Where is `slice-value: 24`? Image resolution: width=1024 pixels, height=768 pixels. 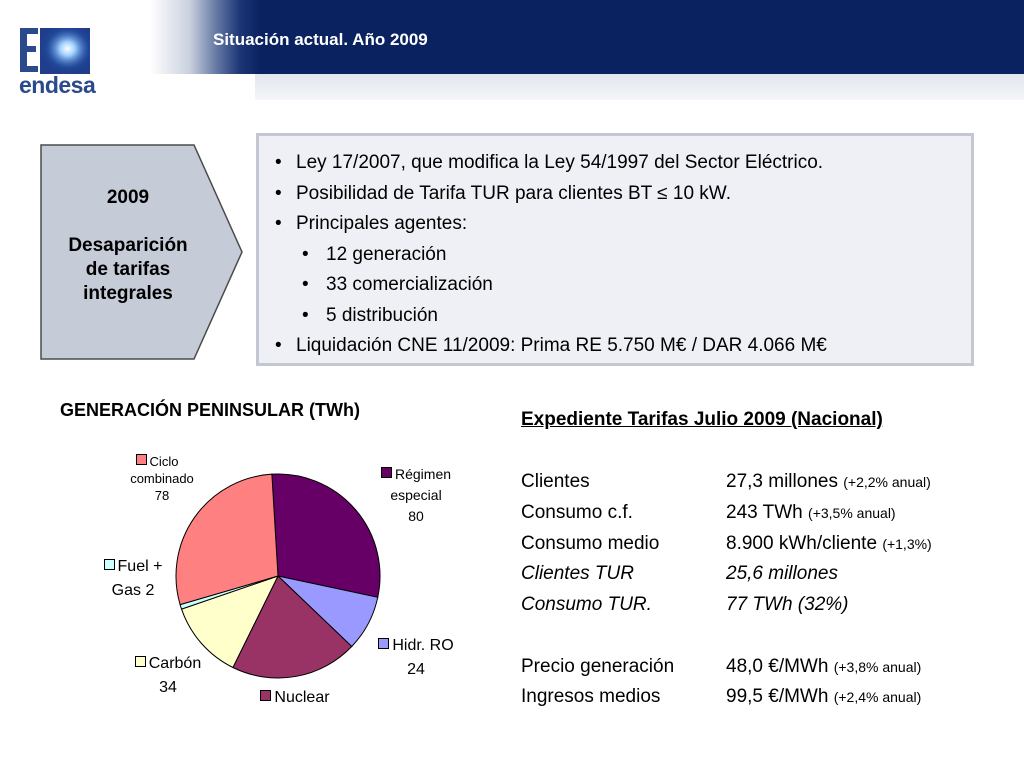 slice-value: 24 is located at coordinates (416, 669).